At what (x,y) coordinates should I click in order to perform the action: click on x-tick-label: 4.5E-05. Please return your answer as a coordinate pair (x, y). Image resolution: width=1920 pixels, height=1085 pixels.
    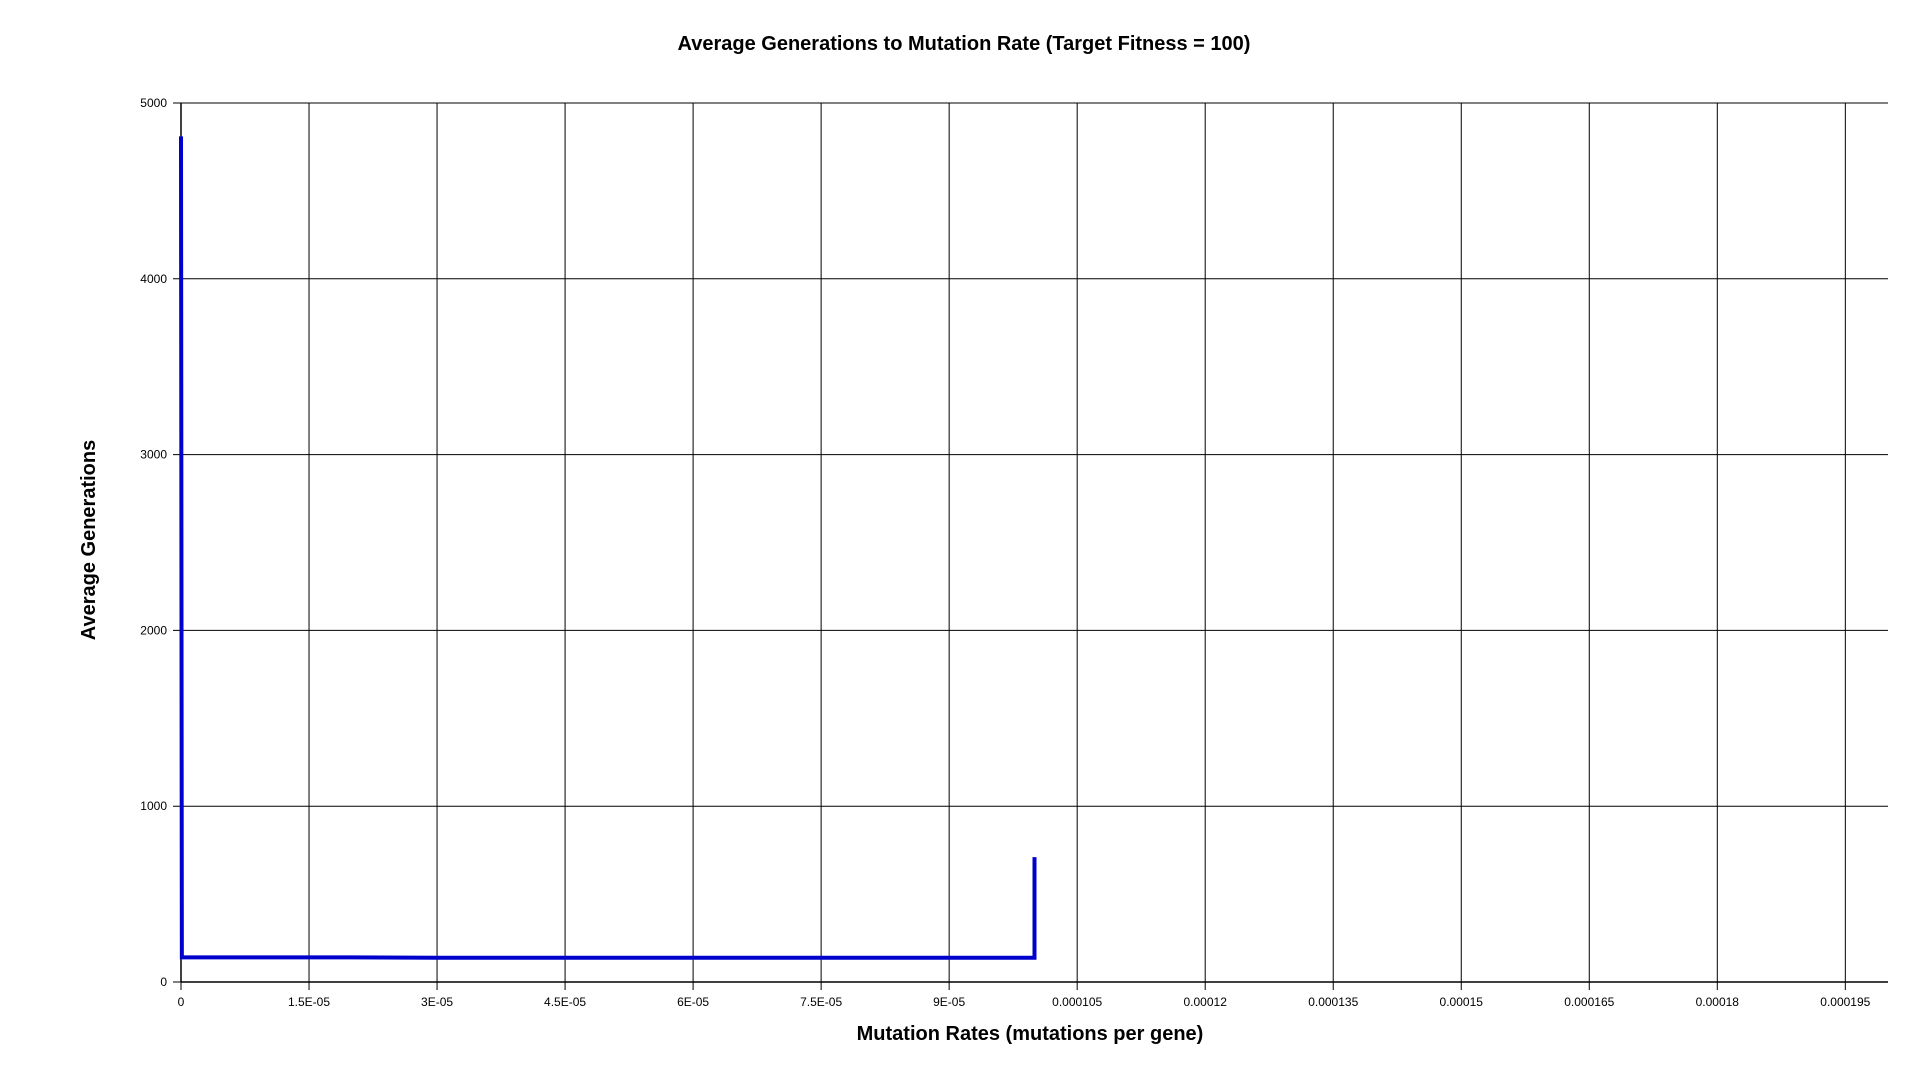
    Looking at the image, I should click on (565, 1002).